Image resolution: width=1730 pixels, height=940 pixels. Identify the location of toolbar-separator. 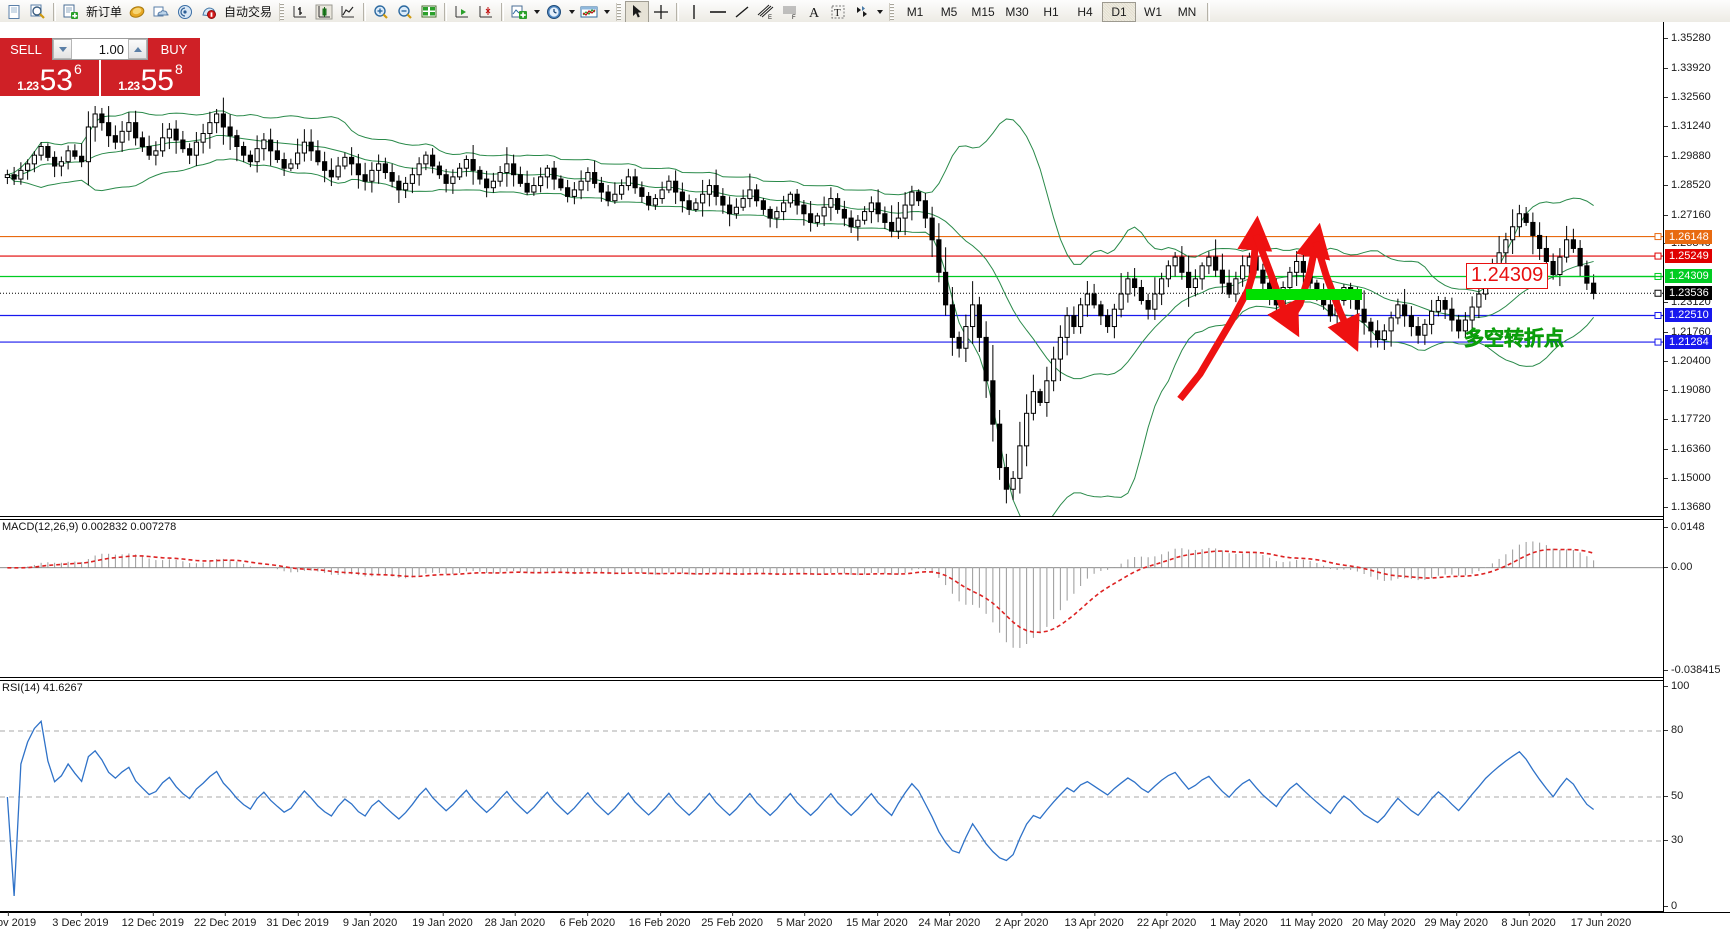
(54, 11).